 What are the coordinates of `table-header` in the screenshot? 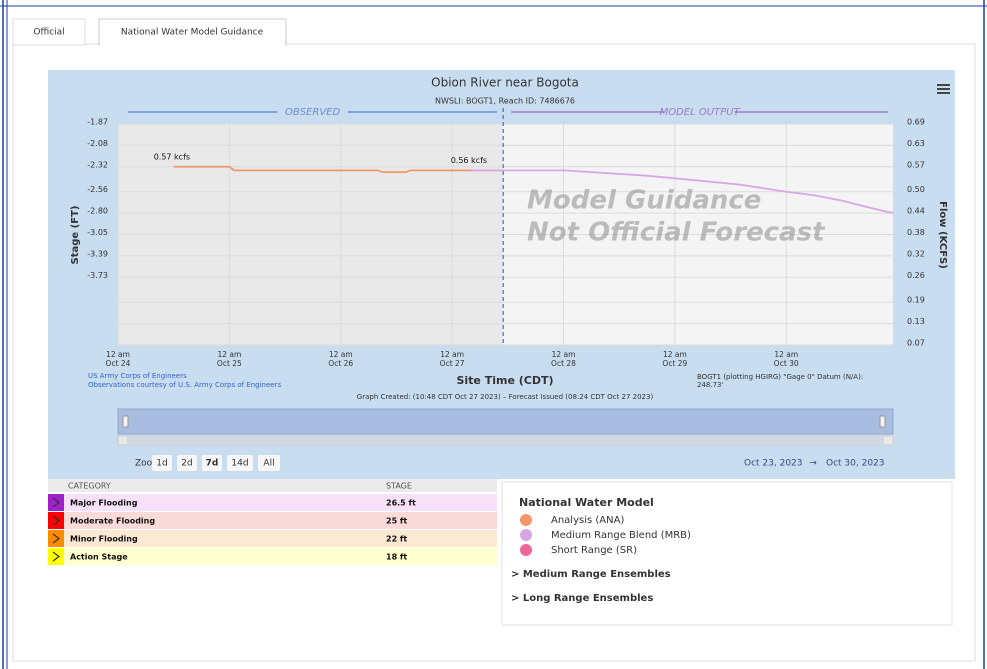 It's located at (272, 485).